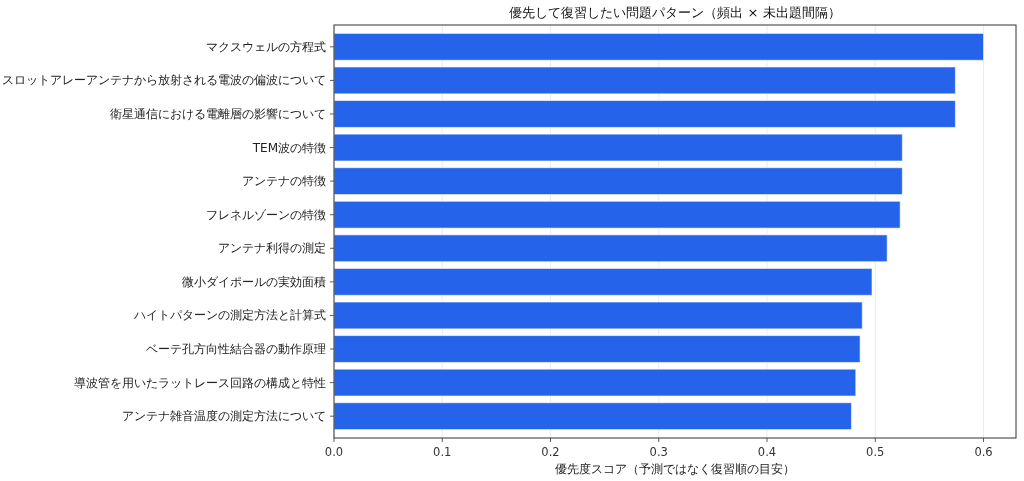 This screenshot has height=481, width=1024. What do you see at coordinates (224, 416) in the screenshot?
I see `y-tick-label: アンテナ雑音温度の測定方法について` at bounding box center [224, 416].